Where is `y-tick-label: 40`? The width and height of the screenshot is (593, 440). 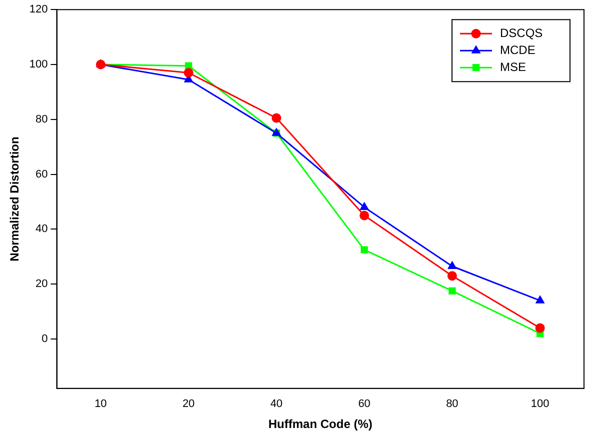
y-tick-label: 40 is located at coordinates (42, 229).